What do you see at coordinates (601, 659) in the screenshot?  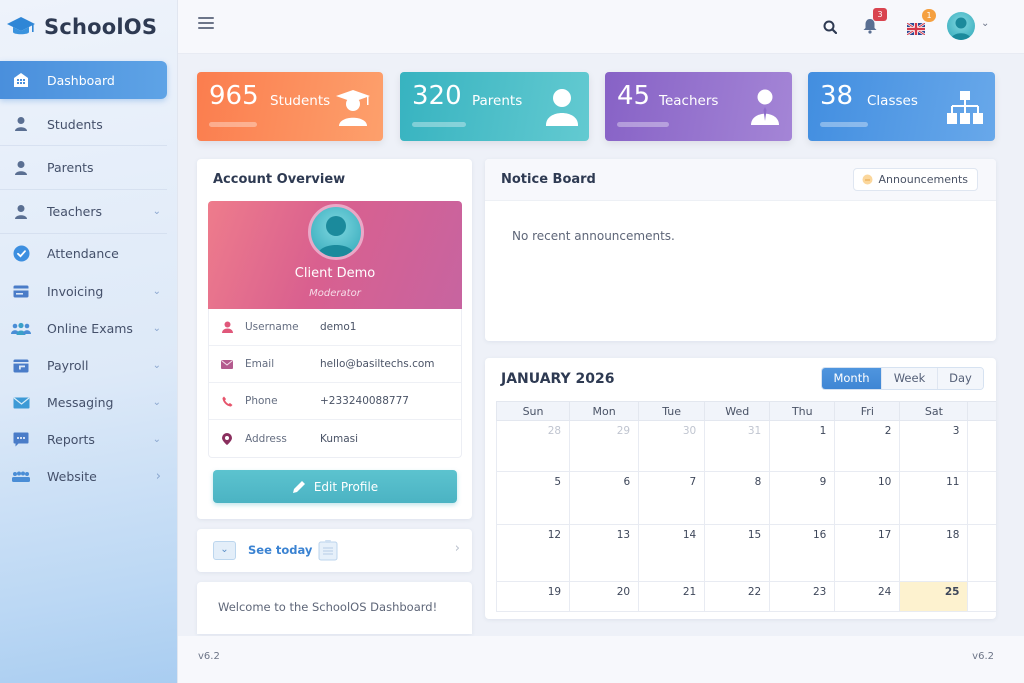 I see `footer: v6.2 v6.2` at bounding box center [601, 659].